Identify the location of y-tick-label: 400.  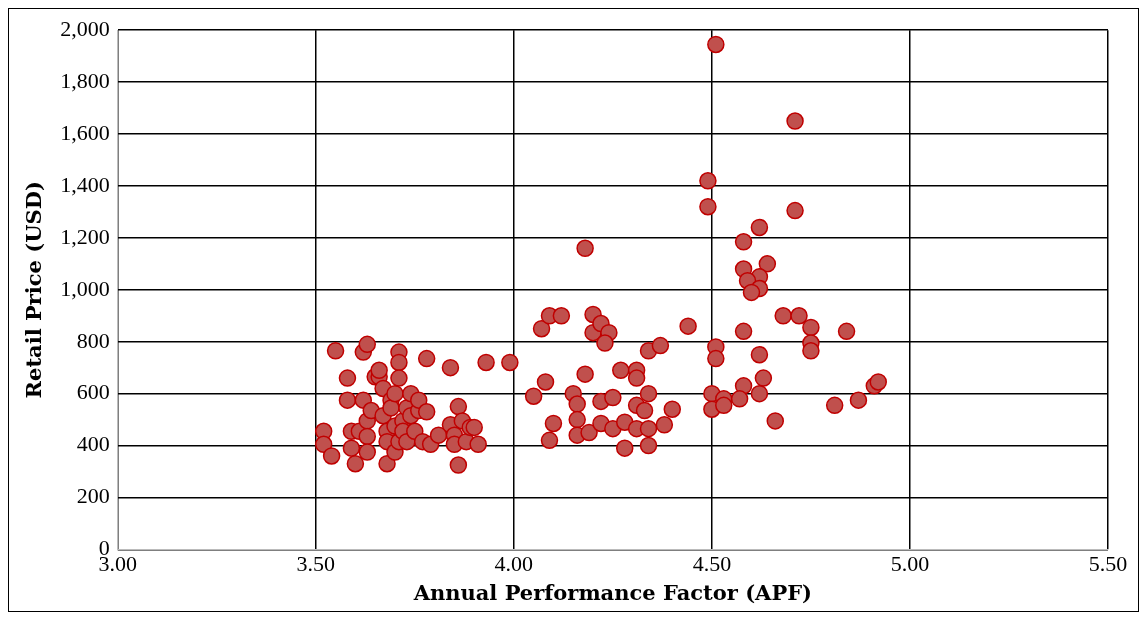
(93, 444).